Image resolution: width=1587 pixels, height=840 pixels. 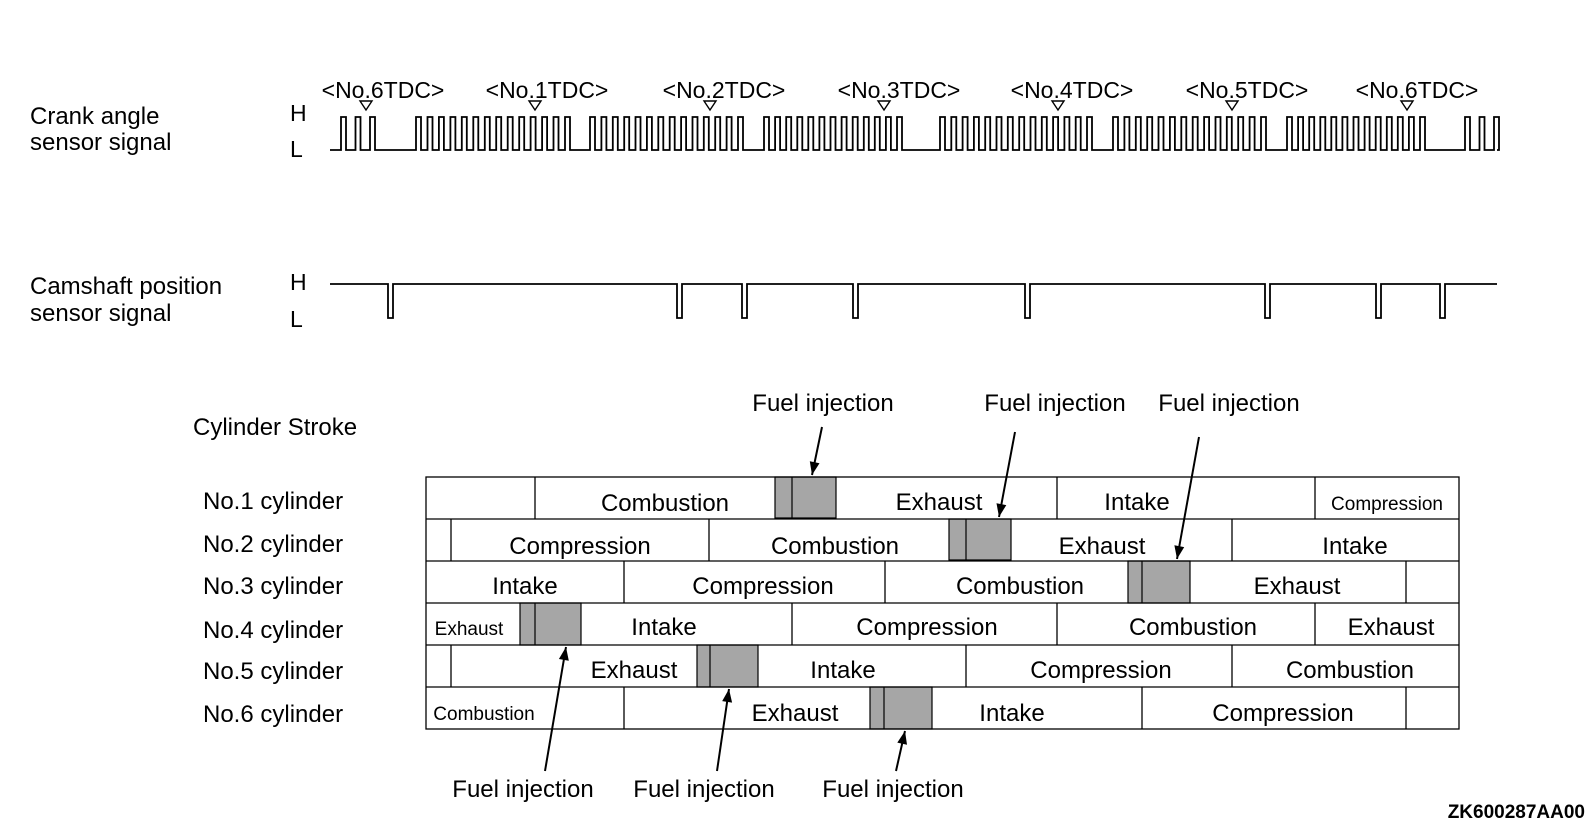 I want to click on cylinder-name: No.3 cylinder, so click(x=273, y=586).